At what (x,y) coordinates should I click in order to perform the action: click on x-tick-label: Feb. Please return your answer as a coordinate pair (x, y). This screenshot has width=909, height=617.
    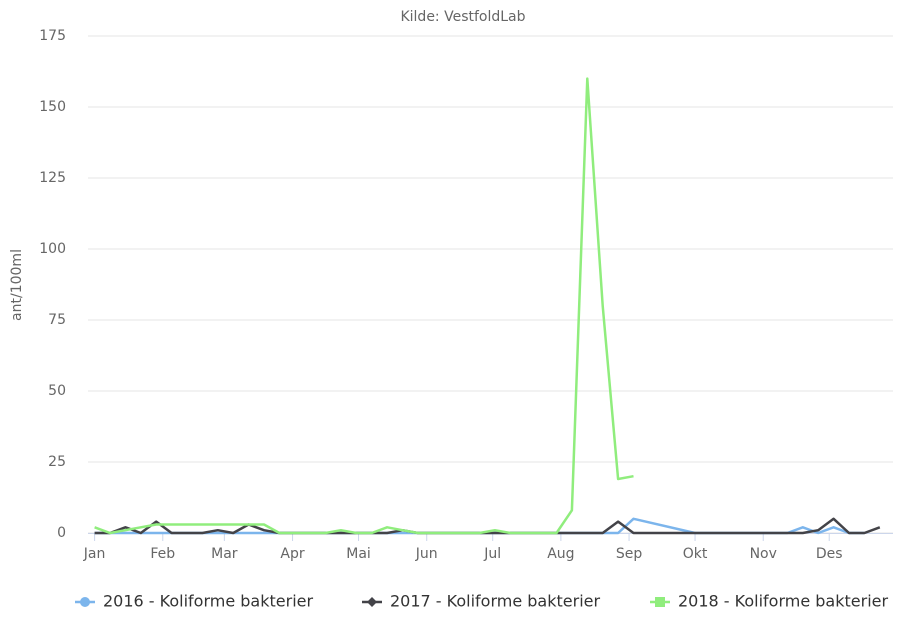
    Looking at the image, I should click on (162, 554).